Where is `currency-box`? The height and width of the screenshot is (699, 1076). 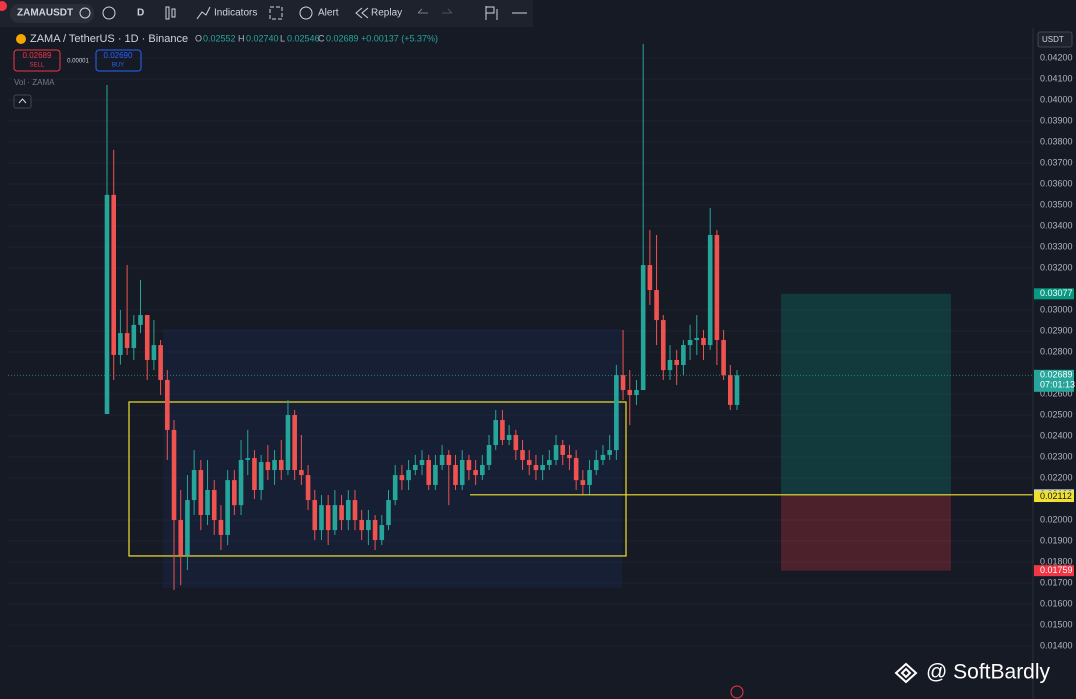
currency-box is located at coordinates (1055, 39).